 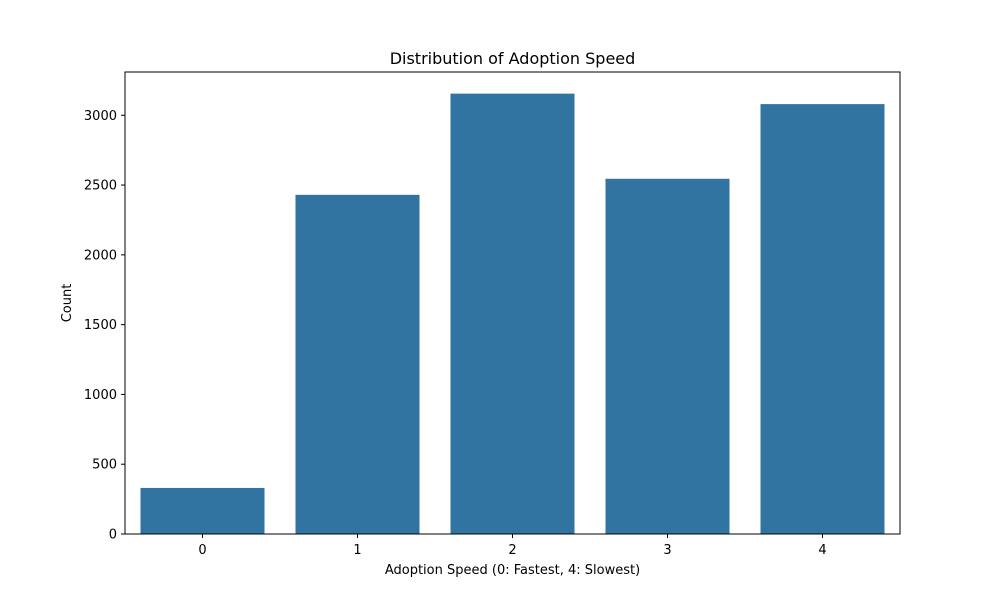 I want to click on x-axis: 0 1 2 3 4, so click(x=512, y=546).